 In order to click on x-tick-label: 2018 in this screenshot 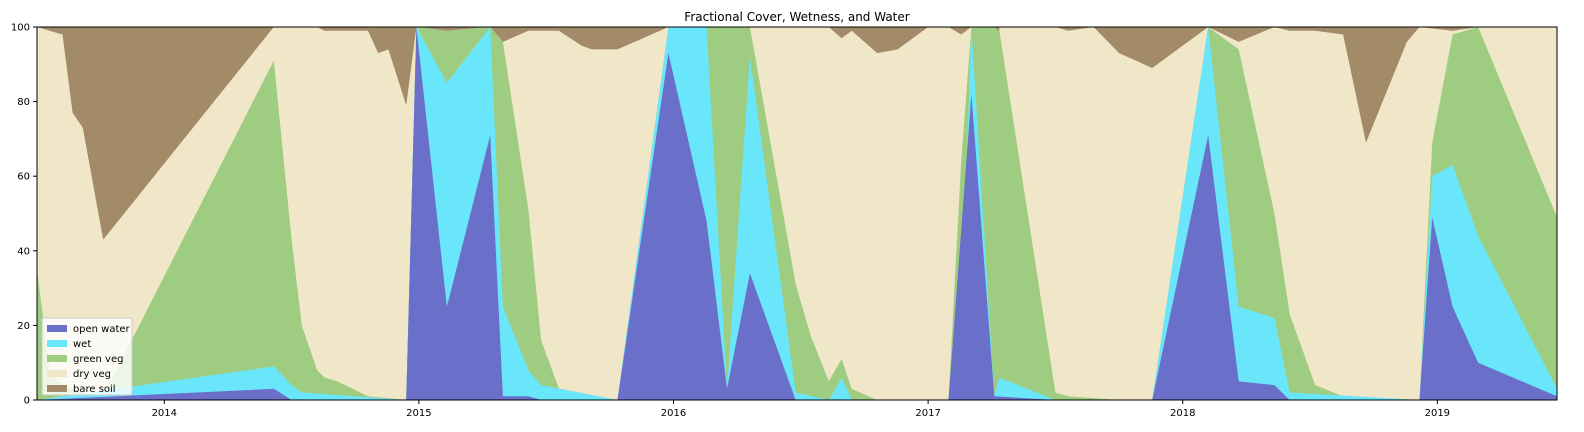, I will do `click(1182, 413)`.